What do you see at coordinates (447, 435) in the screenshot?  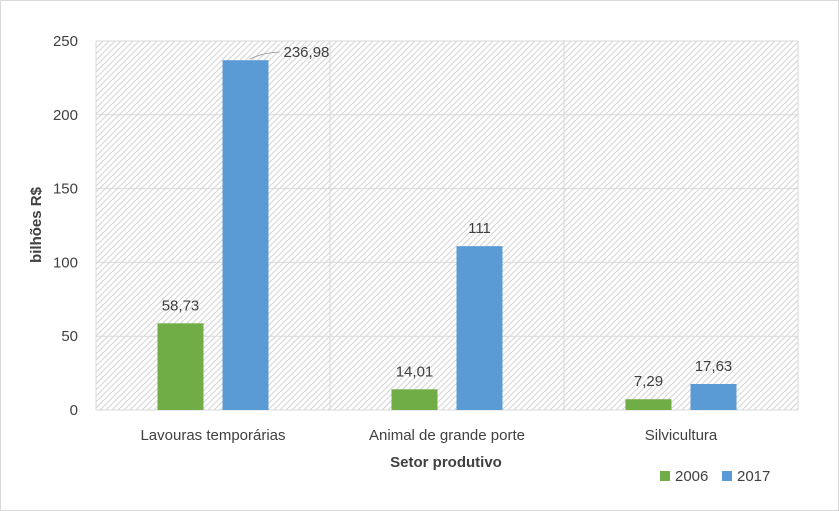 I see `x-tick-label: Animal de grande porte` at bounding box center [447, 435].